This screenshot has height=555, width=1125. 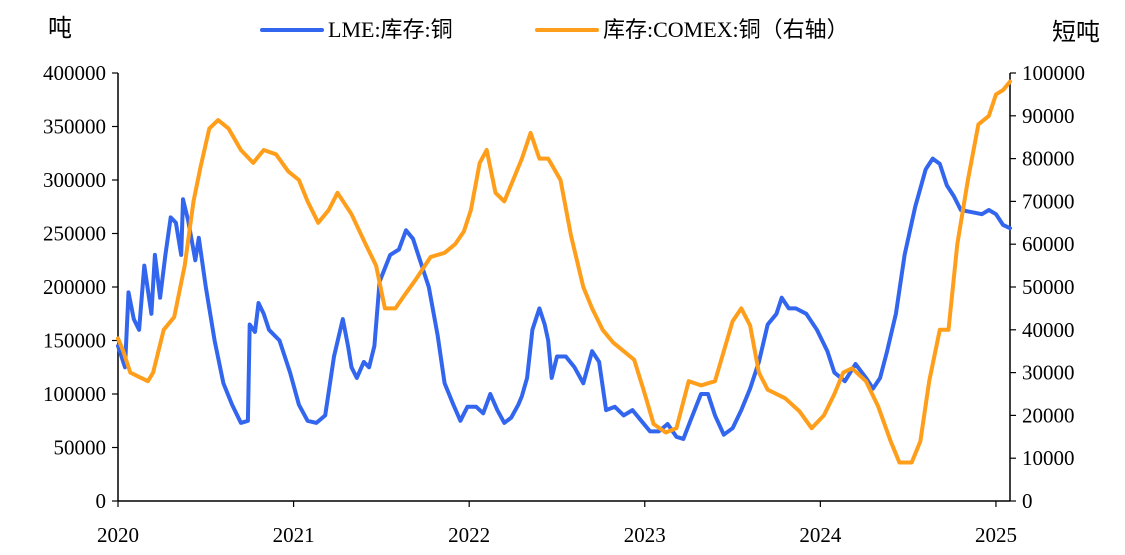 I want to click on left-tick-label: 150000, so click(x=74, y=341).